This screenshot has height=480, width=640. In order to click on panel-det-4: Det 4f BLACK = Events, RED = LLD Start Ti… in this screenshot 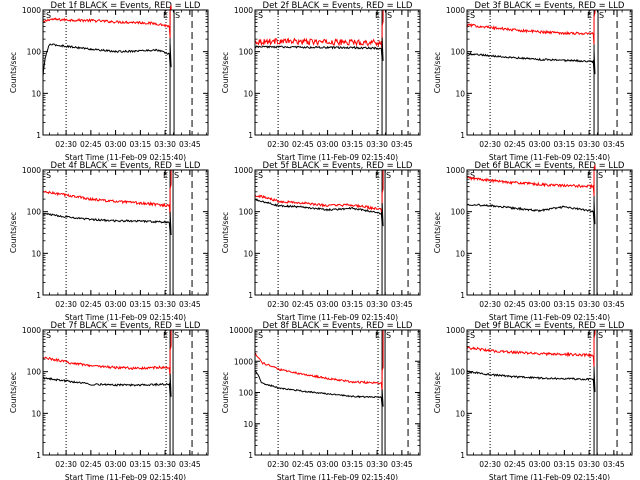, I will do `click(109, 241)`.